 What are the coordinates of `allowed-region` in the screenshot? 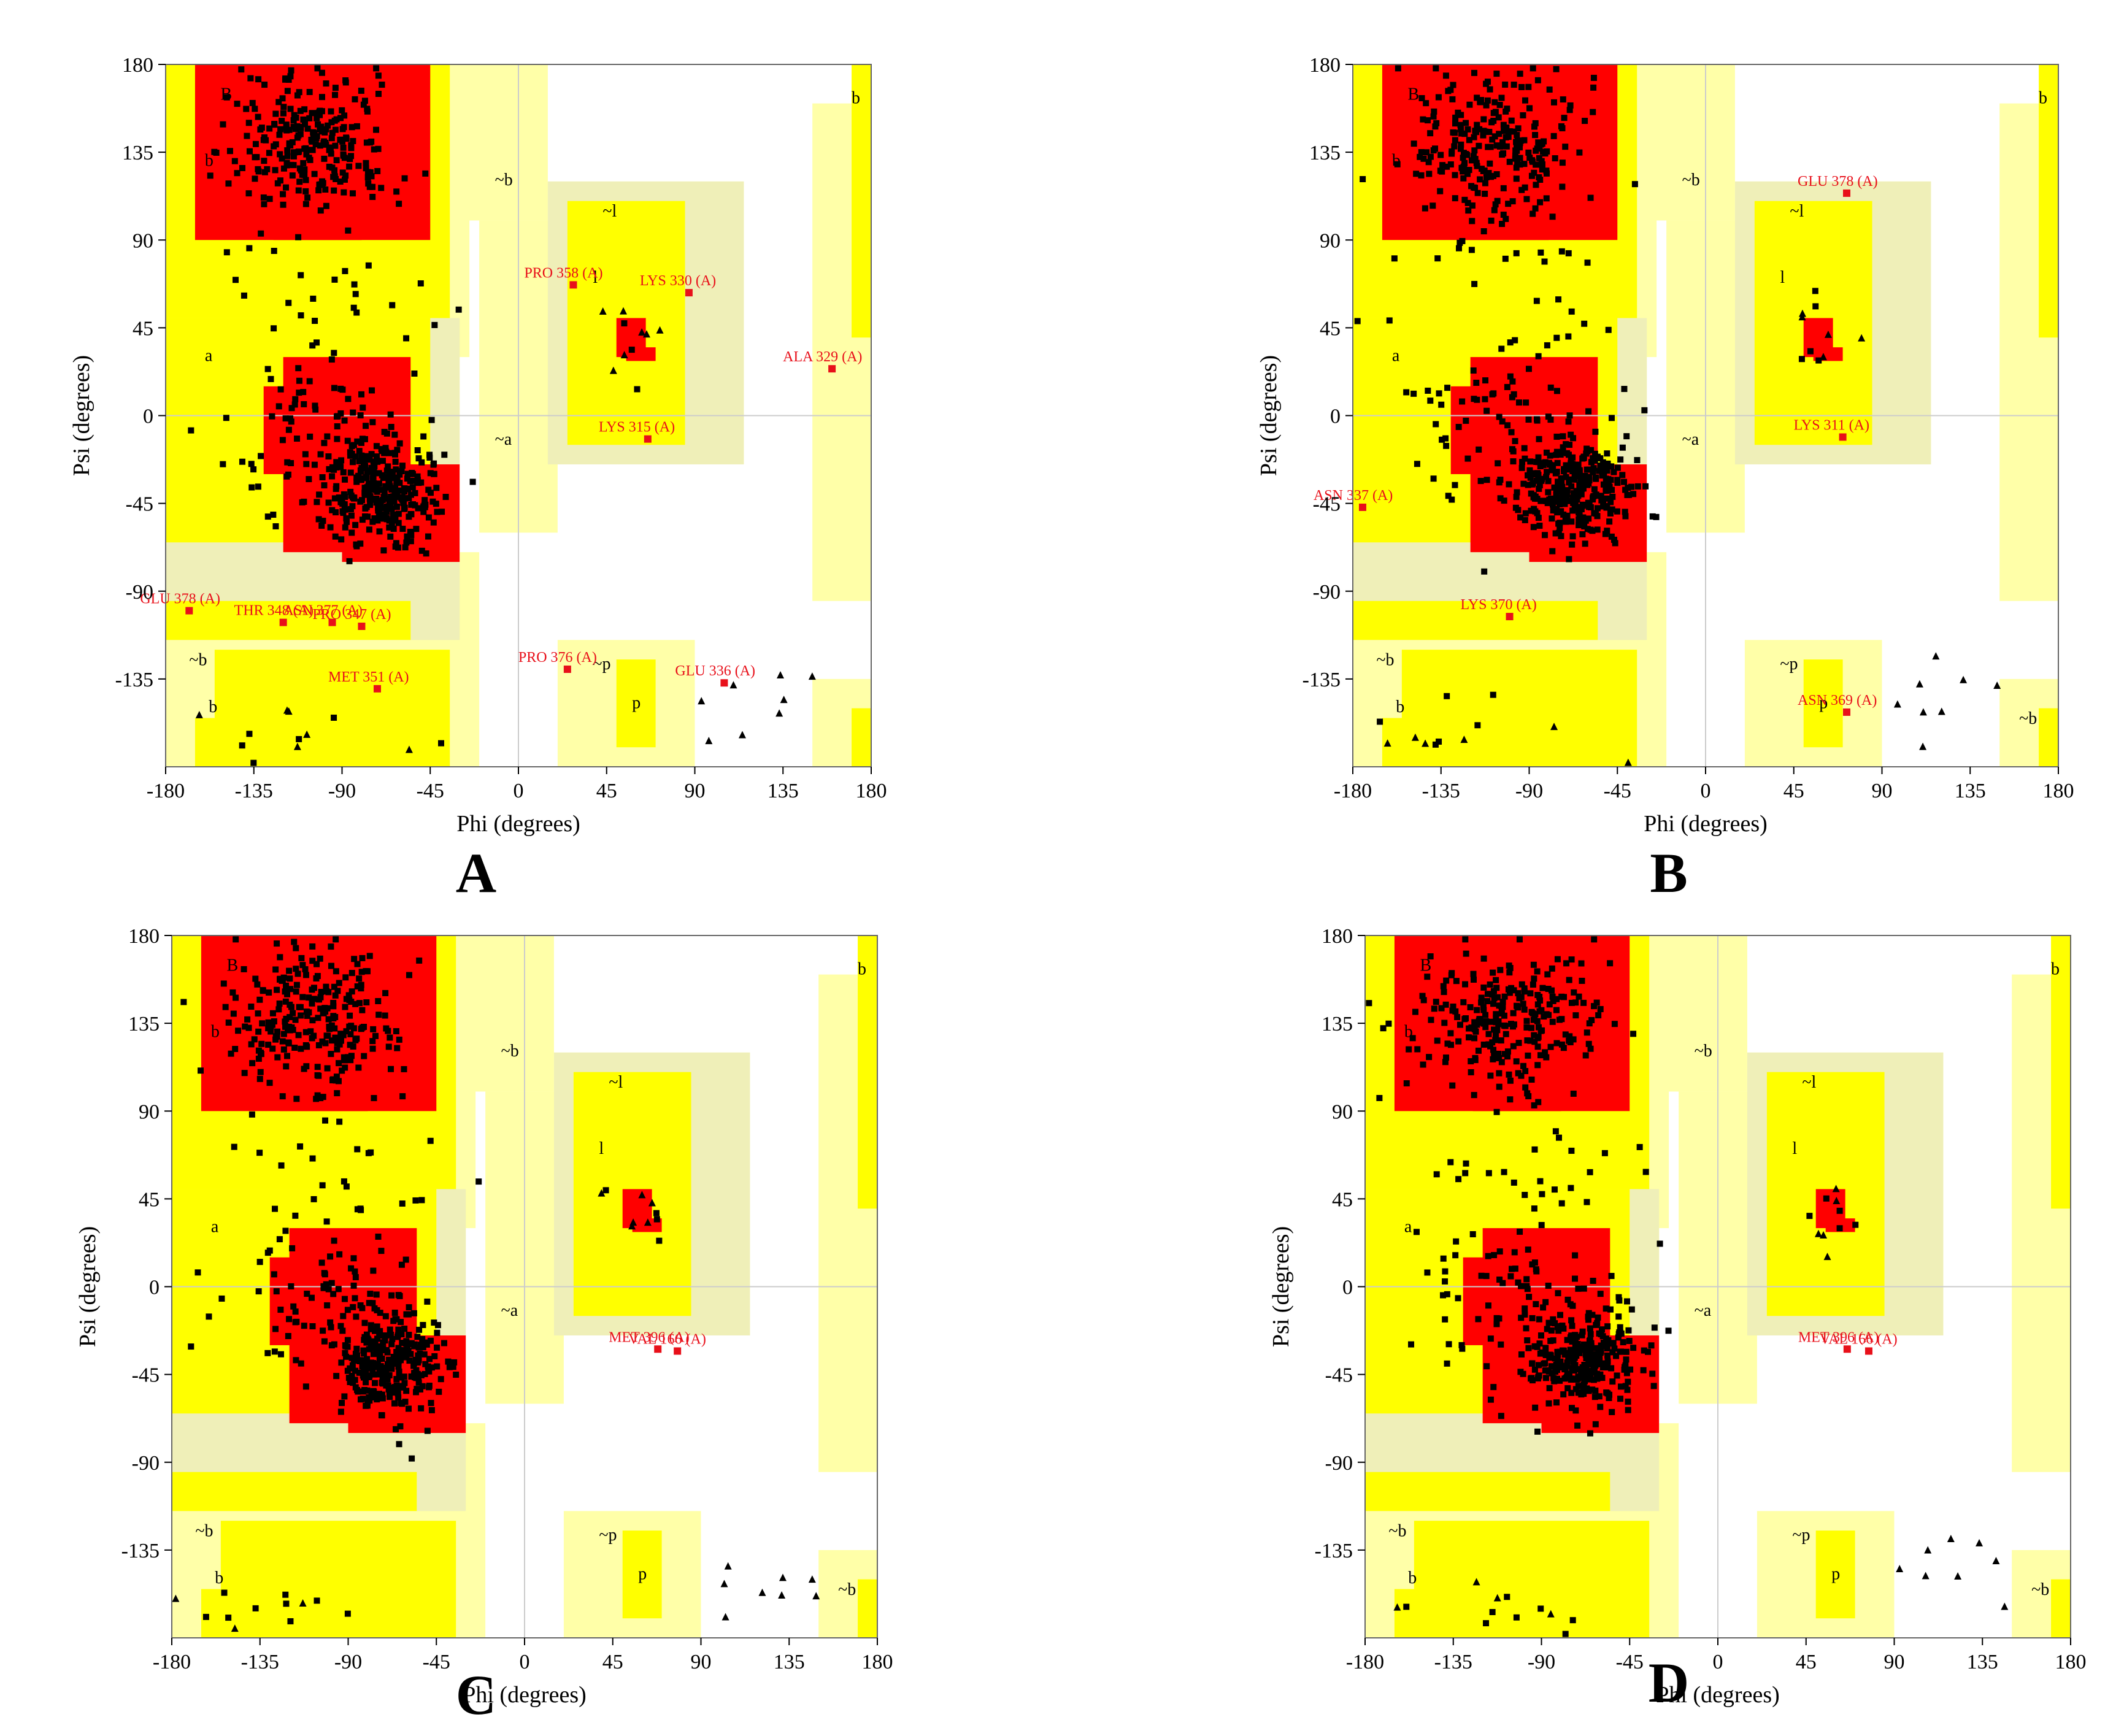 It's located at (294, 1491).